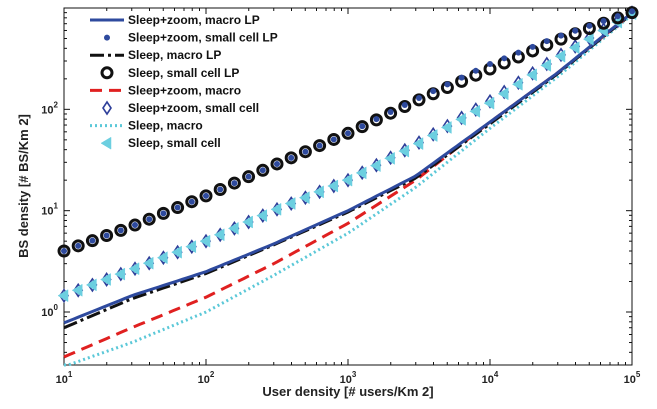  I want to click on legend-label-7: Sleep, small cell, so click(174, 143).